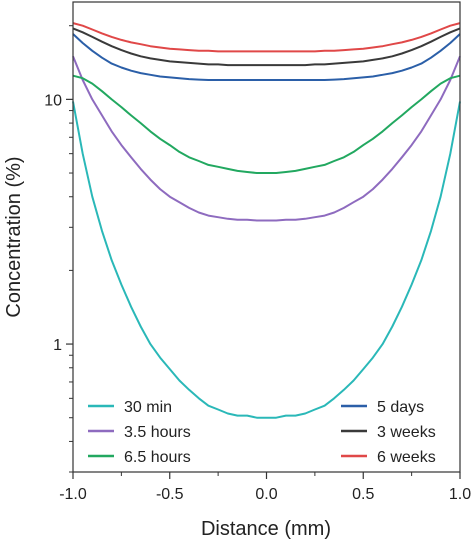 Image resolution: width=474 pixels, height=547 pixels. Describe the element at coordinates (58, 249) in the screenshot. I see `y-axis-ticks: 1 10` at that location.